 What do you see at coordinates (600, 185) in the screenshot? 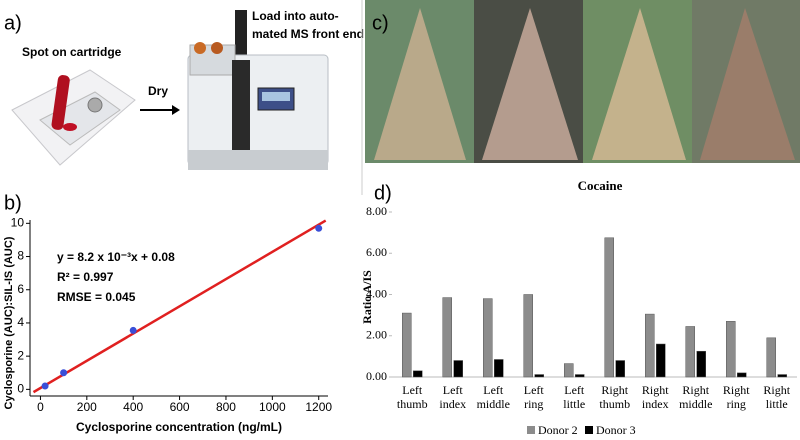
I see `chart-title: Cocaine` at bounding box center [600, 185].